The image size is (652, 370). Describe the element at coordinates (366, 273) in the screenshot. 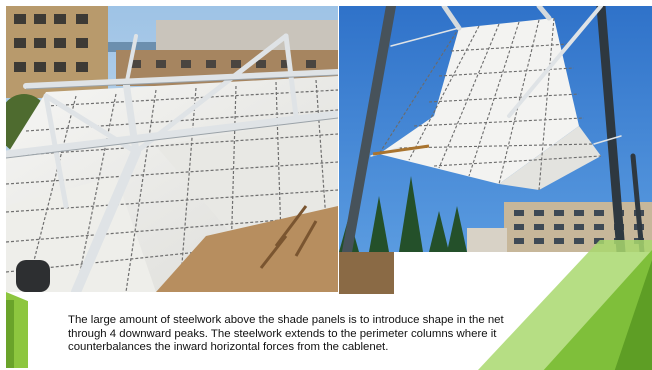

I see `photo-right-ground-strip` at that location.